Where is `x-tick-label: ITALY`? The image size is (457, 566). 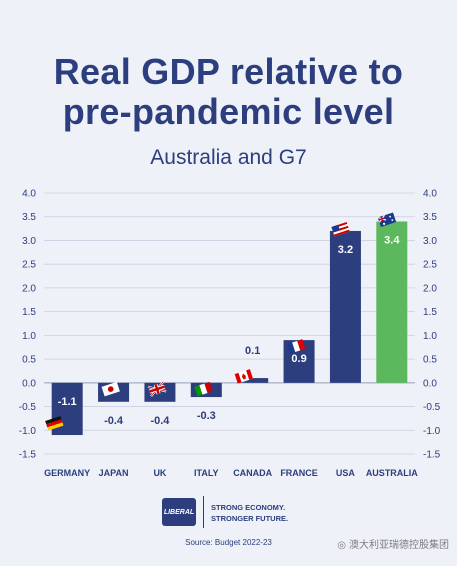
x-tick-label: ITALY is located at coordinates (206, 473).